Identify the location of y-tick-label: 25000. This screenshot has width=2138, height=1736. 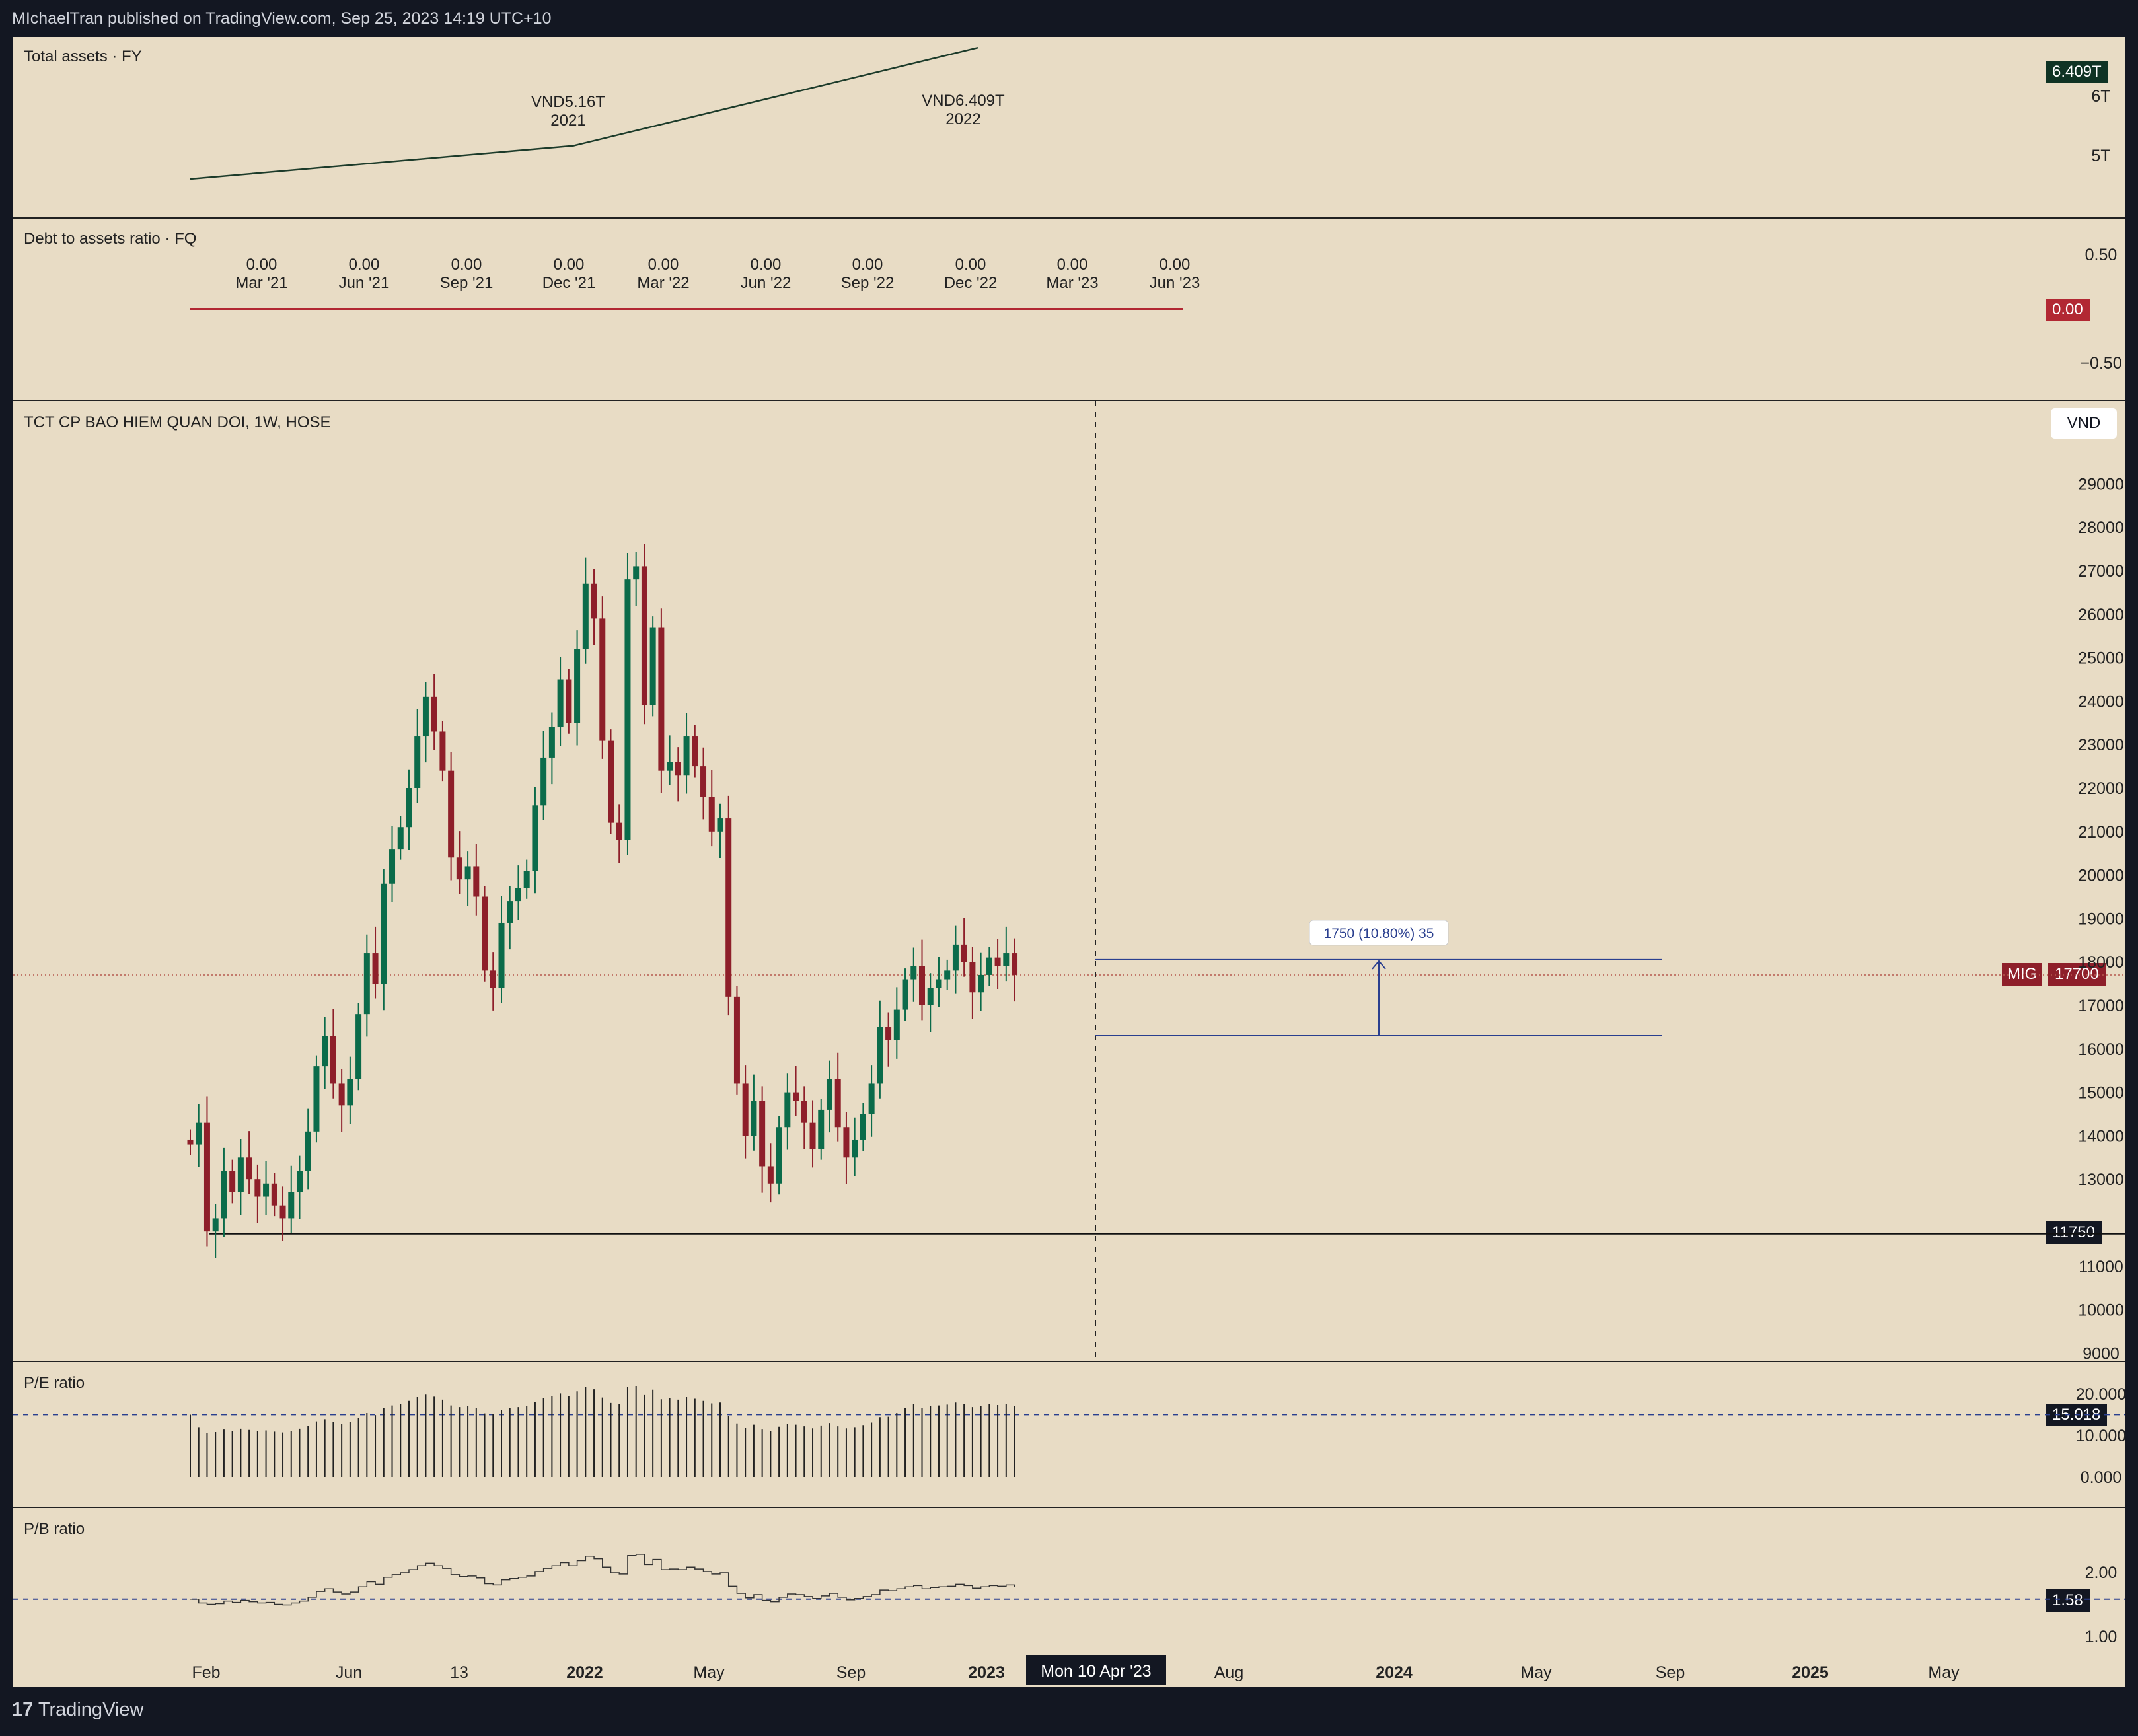
(2101, 658).